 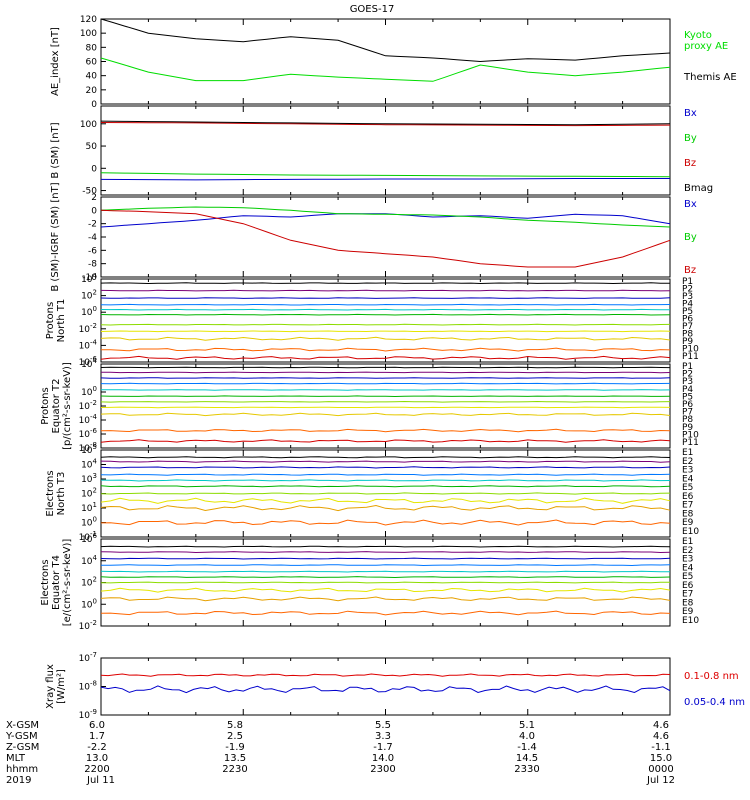 I want to click on footer-value: 2330, so click(x=526, y=769).